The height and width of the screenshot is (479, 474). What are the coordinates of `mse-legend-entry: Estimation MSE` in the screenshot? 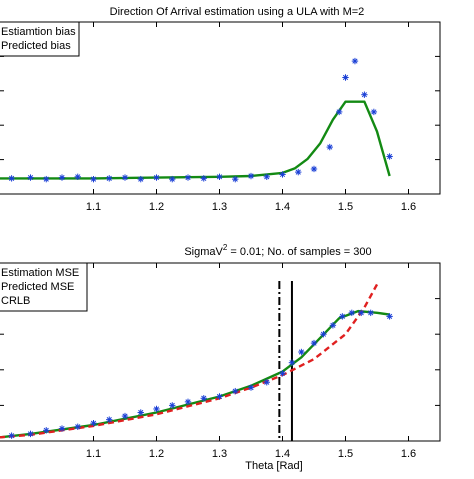 It's located at (40, 273).